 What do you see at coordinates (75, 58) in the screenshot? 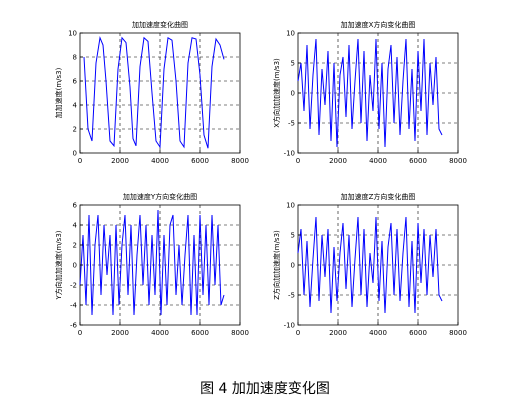
I see `y-tick-label: 8` at bounding box center [75, 58].